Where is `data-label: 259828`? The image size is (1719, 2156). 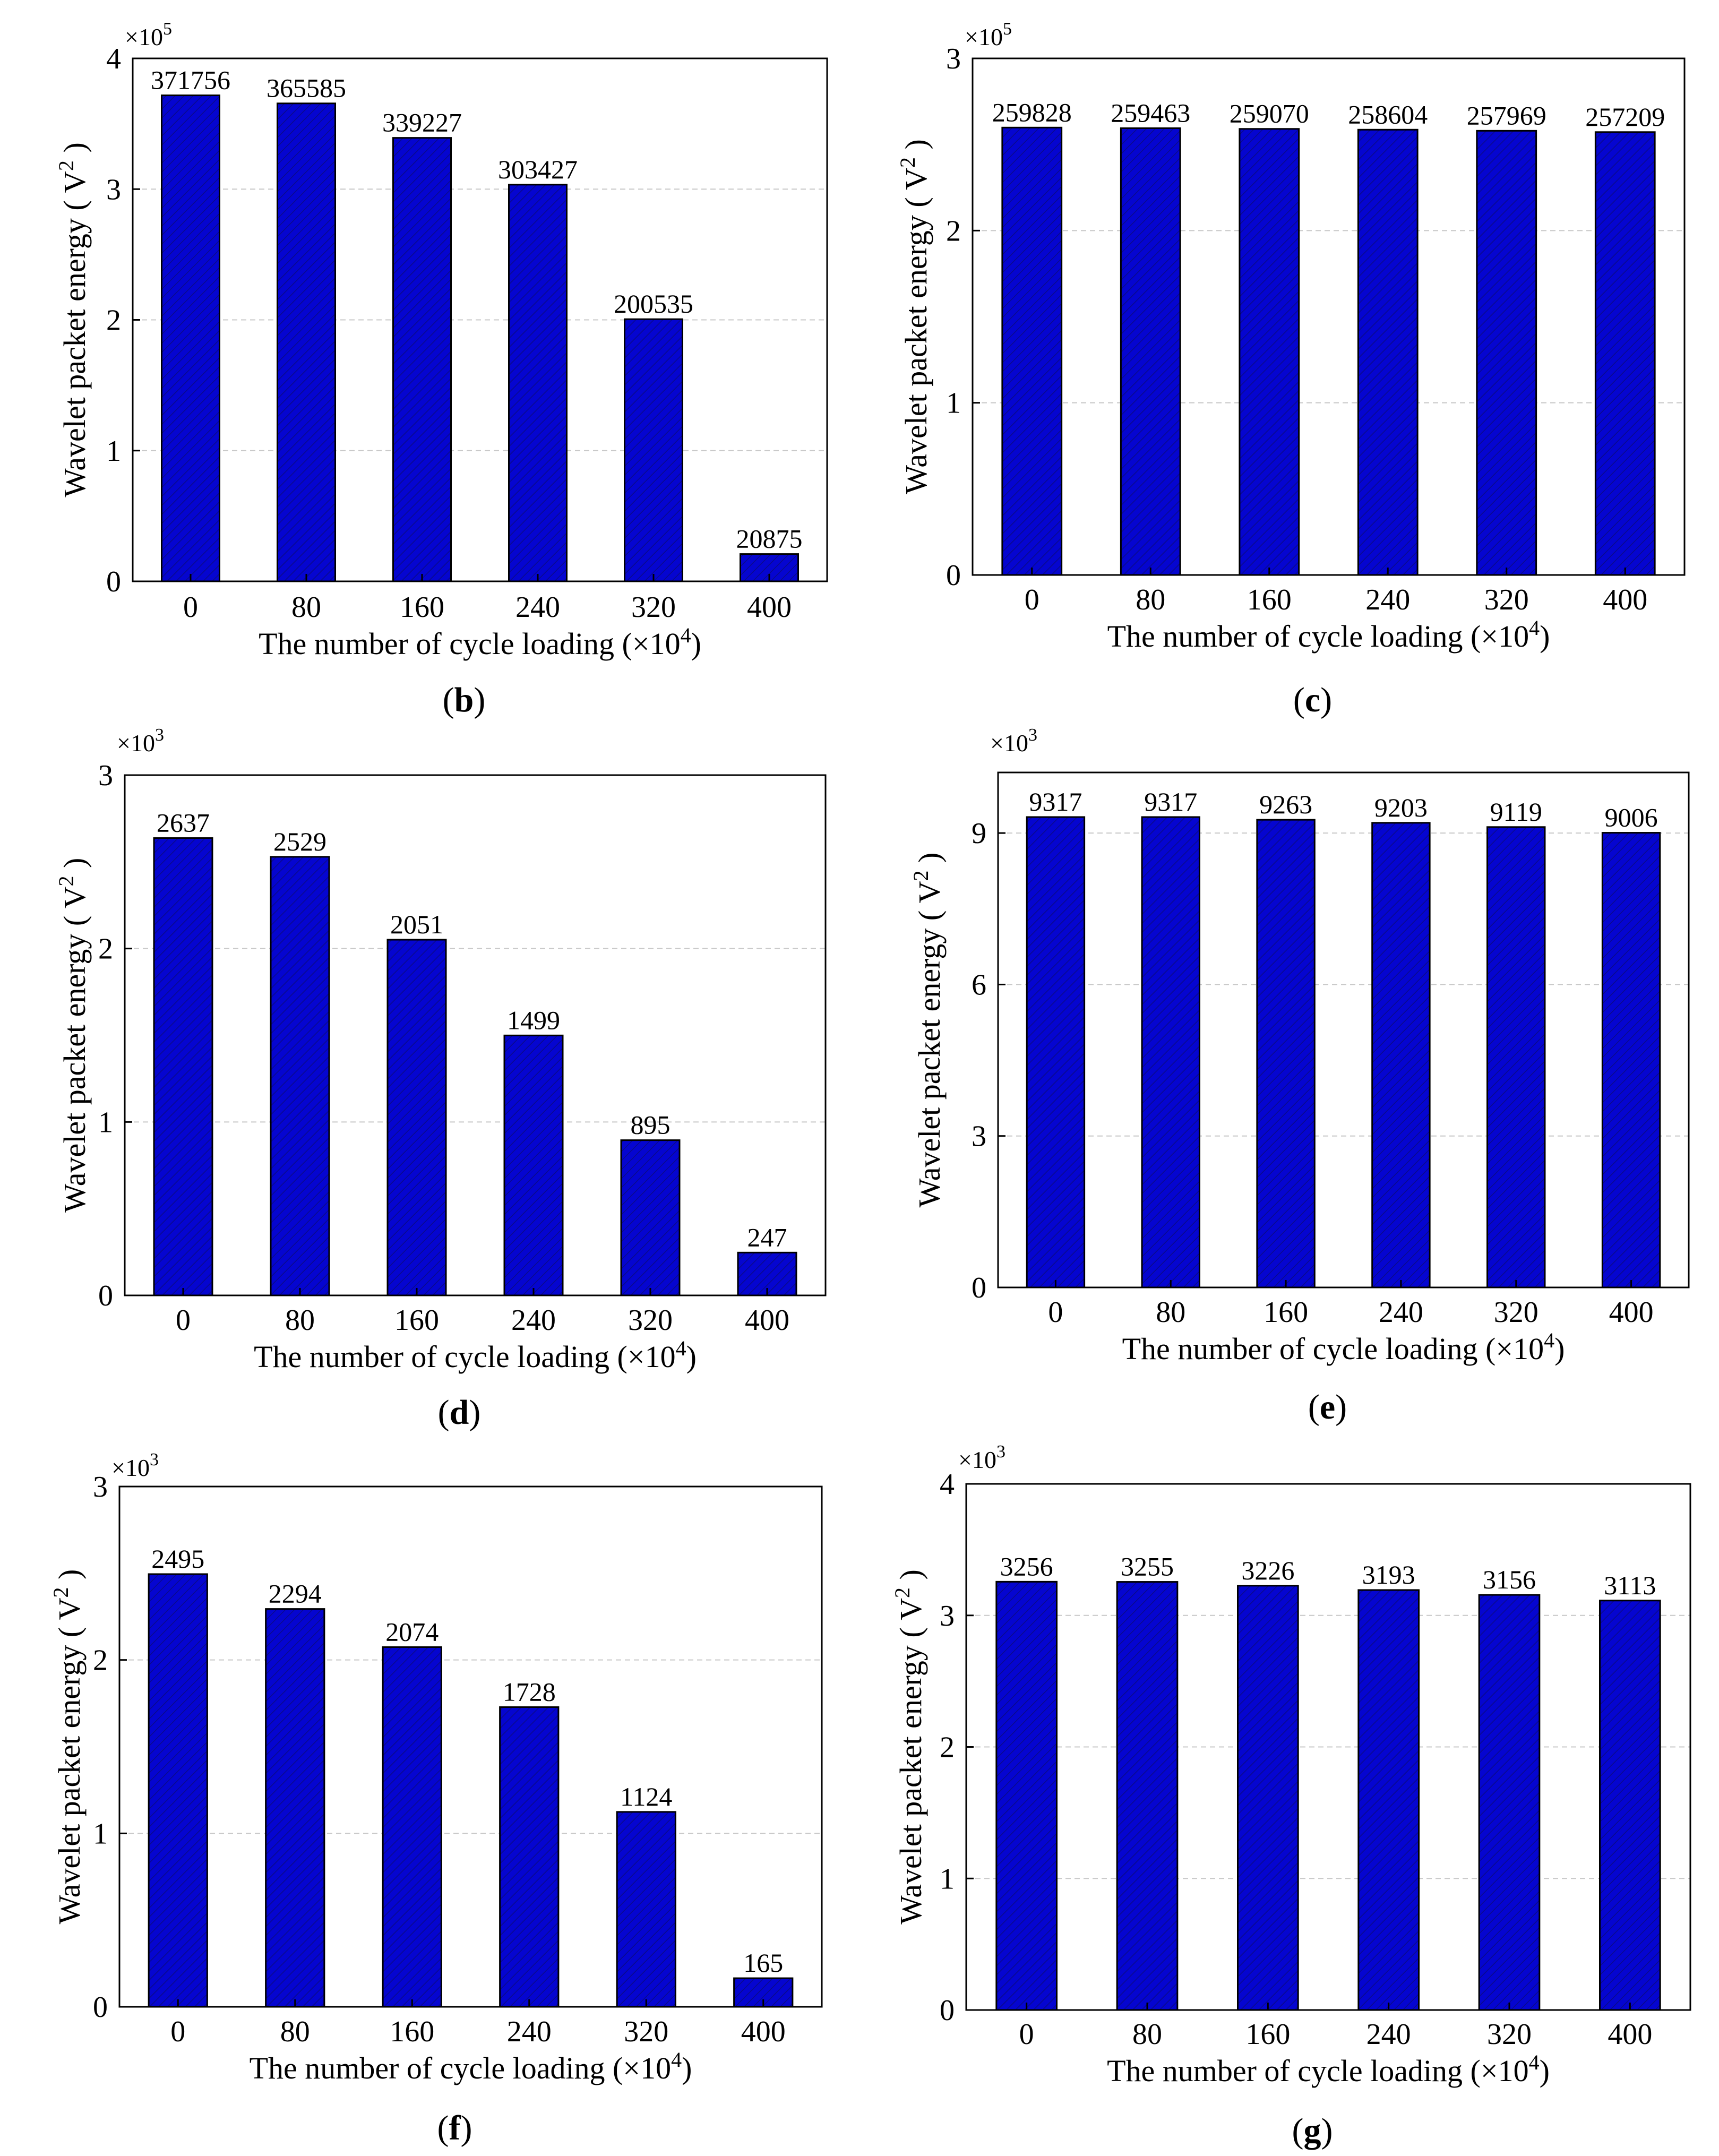 data-label: 259828 is located at coordinates (1032, 112).